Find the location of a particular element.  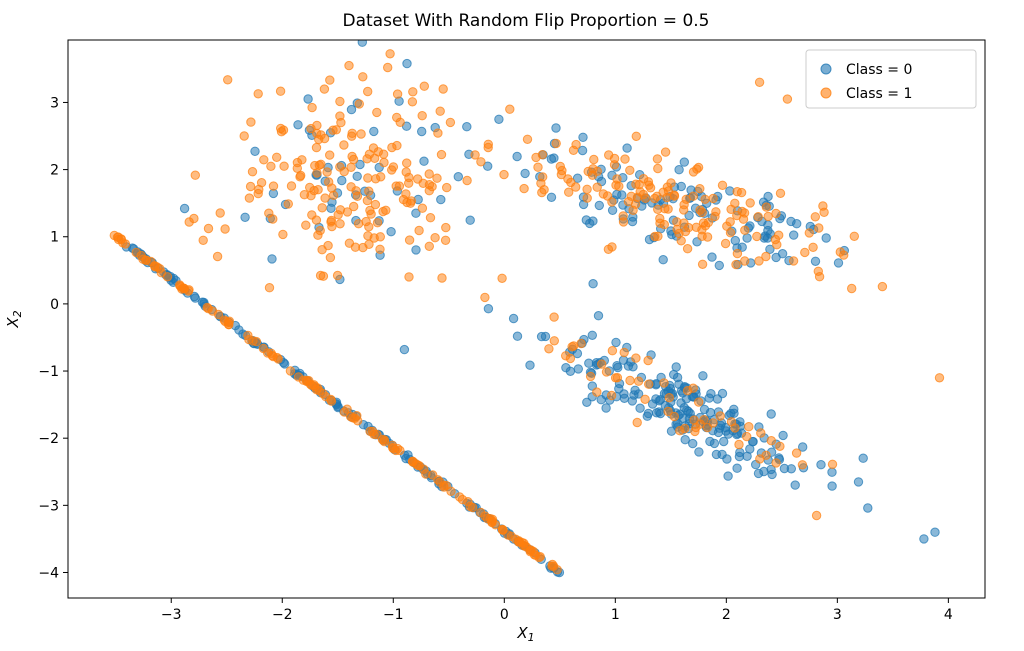

legend-box is located at coordinates (891, 79).